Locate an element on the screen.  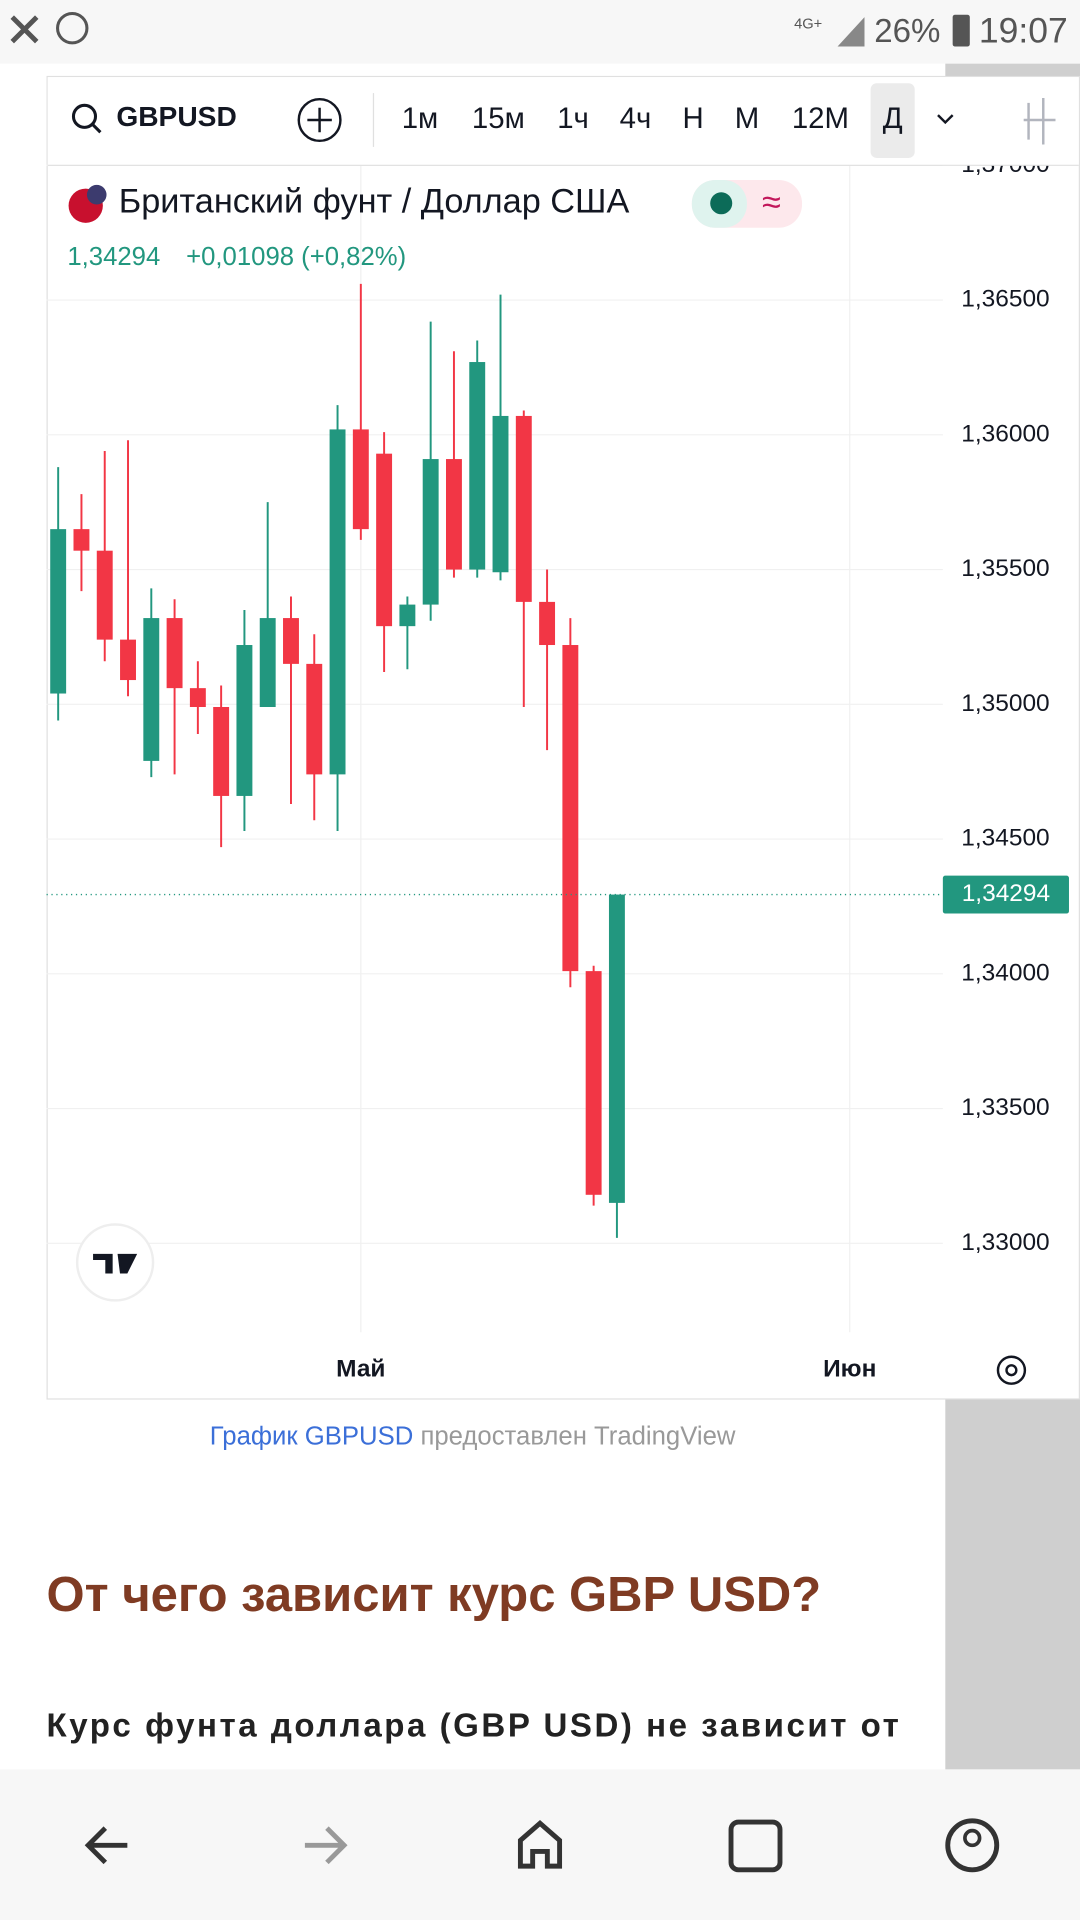
app-icon is located at coordinates (24, 29).